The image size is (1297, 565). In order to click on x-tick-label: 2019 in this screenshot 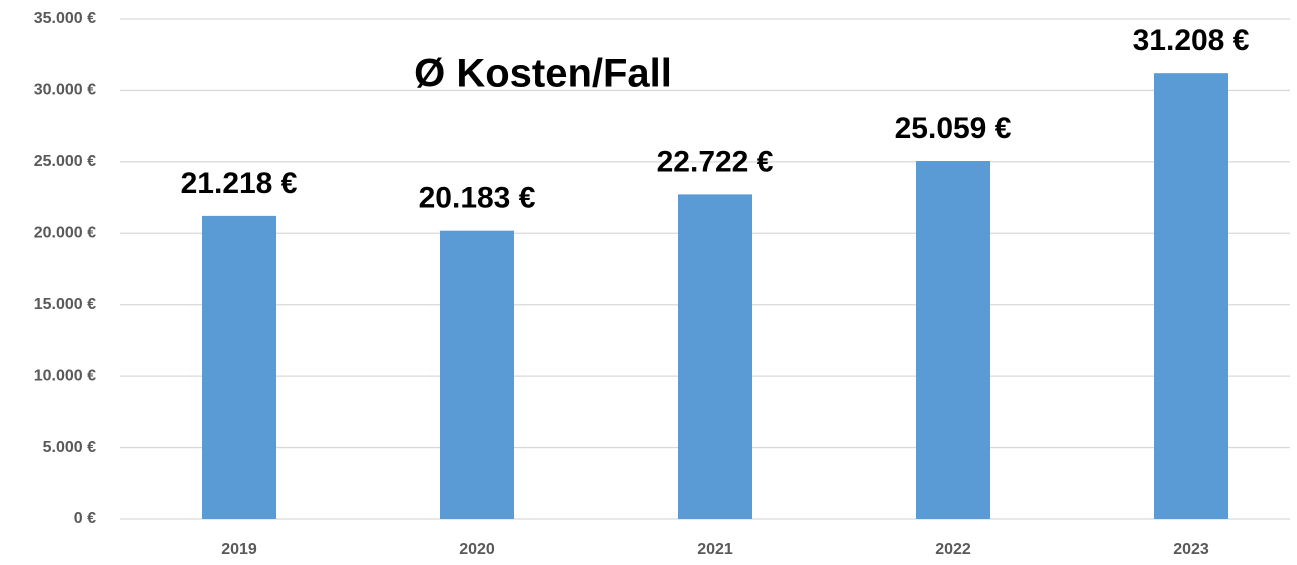, I will do `click(239, 549)`.